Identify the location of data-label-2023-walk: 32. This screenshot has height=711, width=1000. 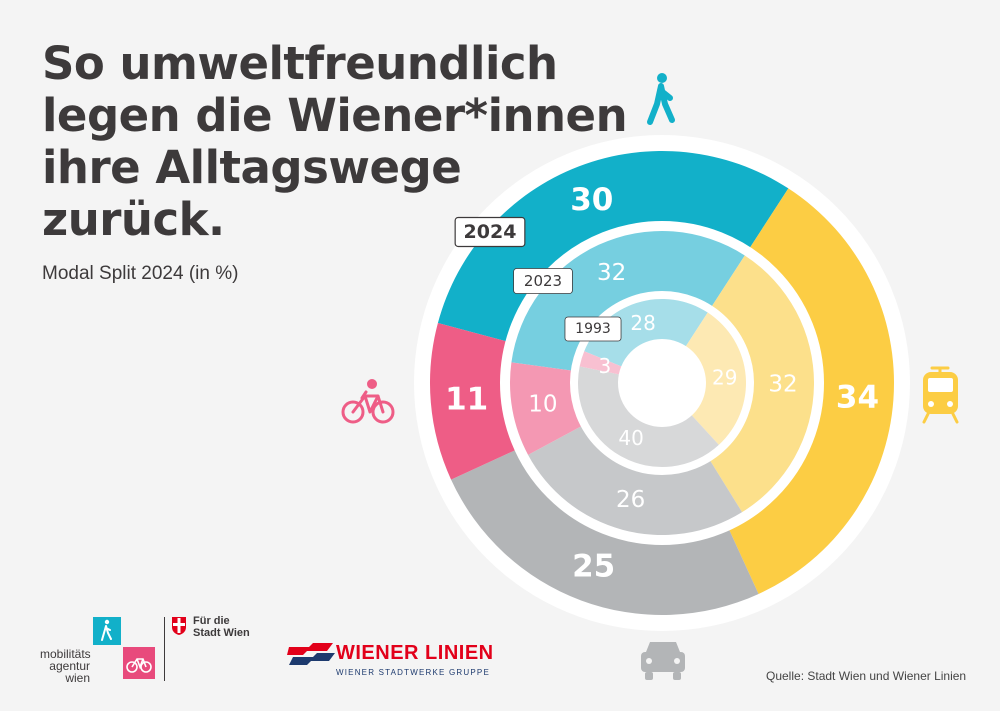
(611, 273).